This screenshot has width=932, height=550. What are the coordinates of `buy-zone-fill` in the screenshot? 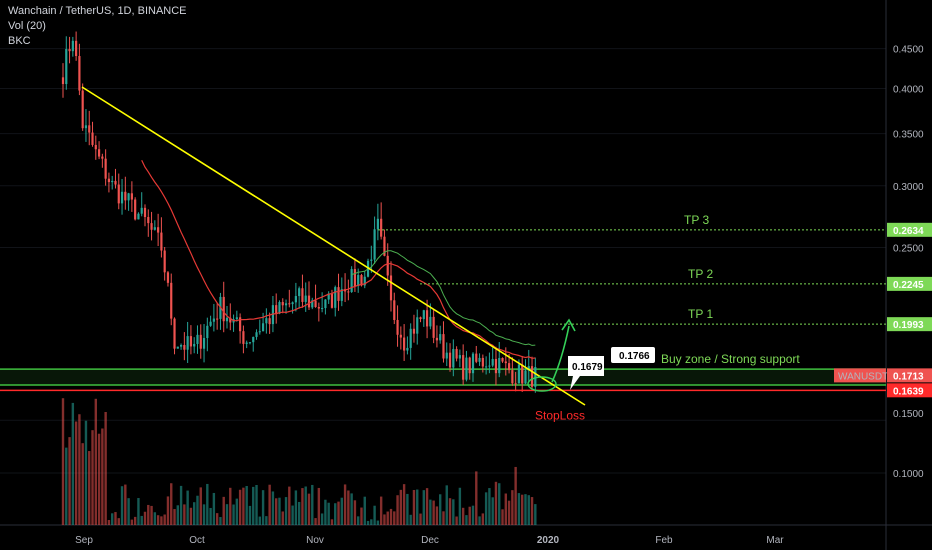 It's located at (443, 377).